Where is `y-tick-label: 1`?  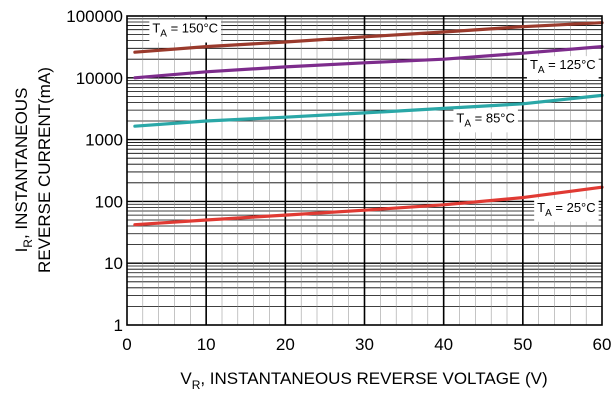 y-tick-label: 1 is located at coordinates (118, 325).